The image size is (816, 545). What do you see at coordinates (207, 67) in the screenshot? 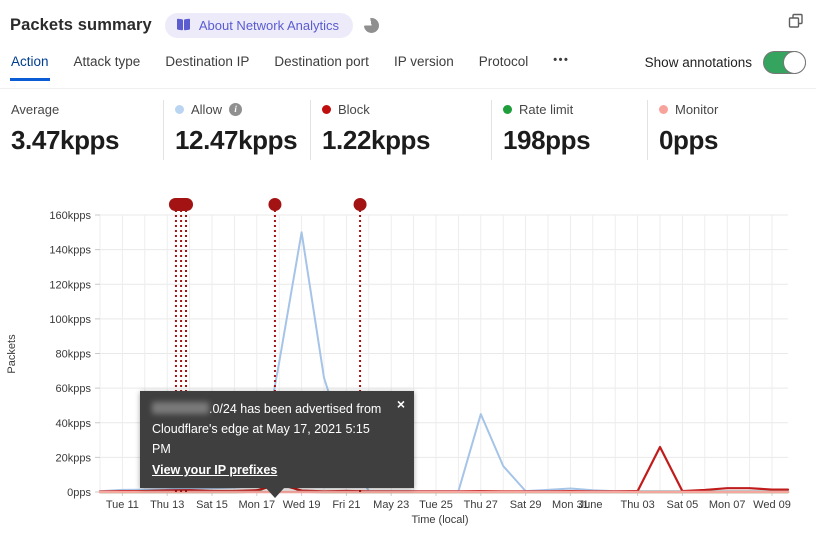
I see `tab-destination-ip: Destination IP` at bounding box center [207, 67].